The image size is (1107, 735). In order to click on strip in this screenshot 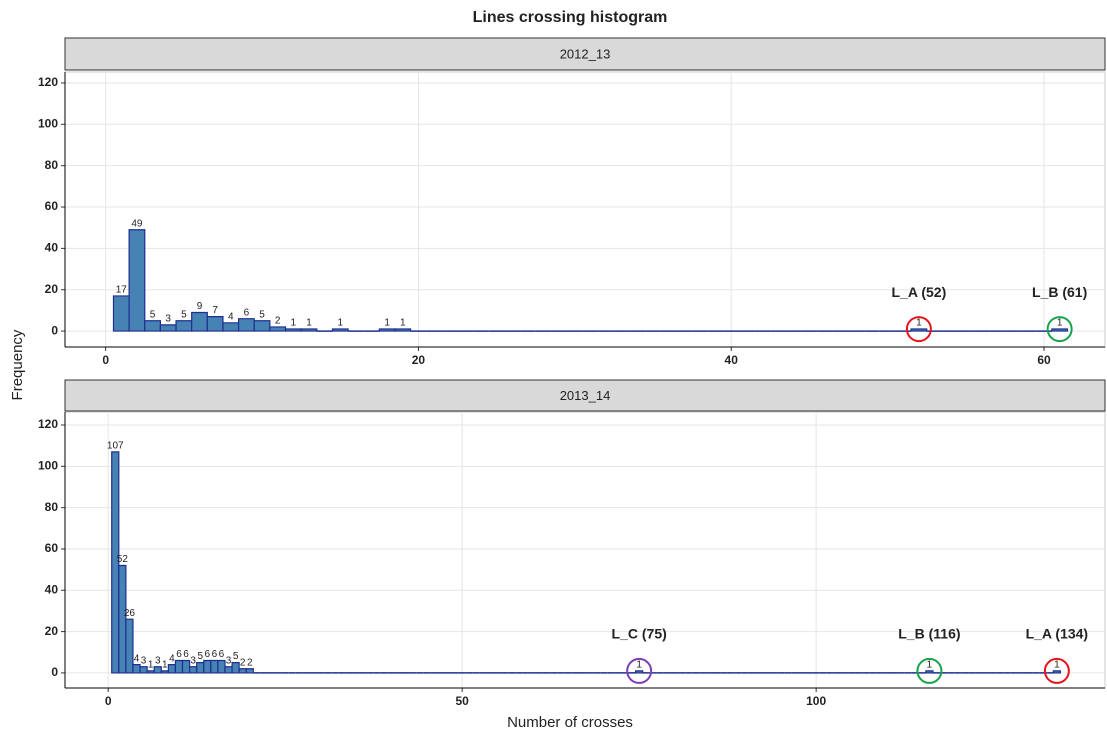, I will do `click(585, 395)`.